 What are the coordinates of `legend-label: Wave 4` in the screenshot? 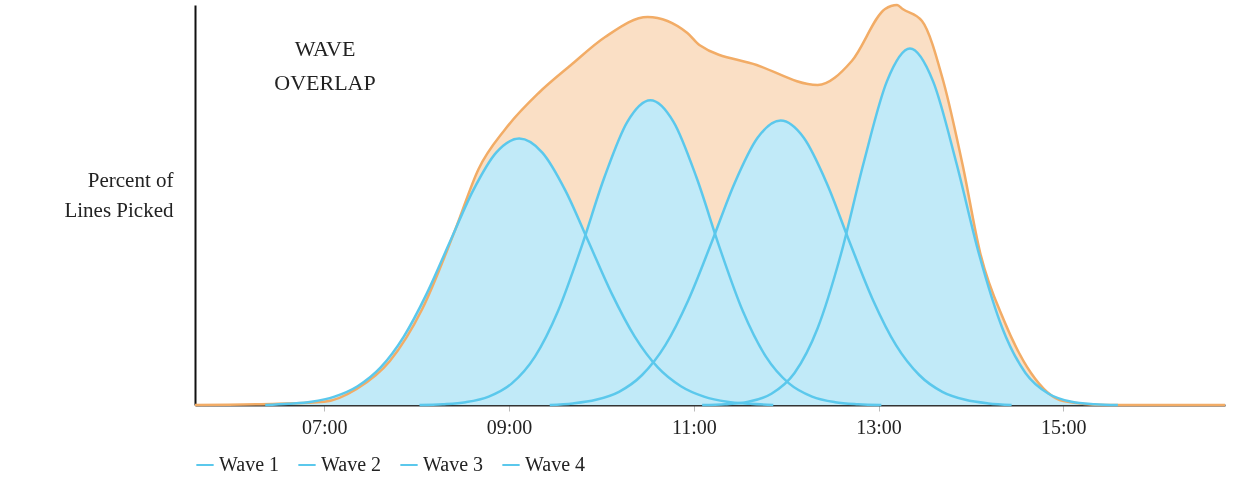 It's located at (555, 464).